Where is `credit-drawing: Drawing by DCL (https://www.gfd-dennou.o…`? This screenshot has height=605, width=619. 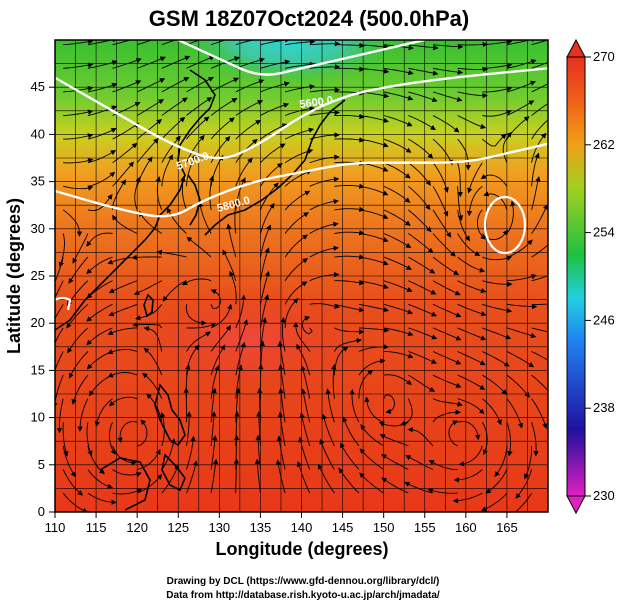 credit-drawing: Drawing by DCL (https://www.gfd-dennou.o… is located at coordinates (303, 581).